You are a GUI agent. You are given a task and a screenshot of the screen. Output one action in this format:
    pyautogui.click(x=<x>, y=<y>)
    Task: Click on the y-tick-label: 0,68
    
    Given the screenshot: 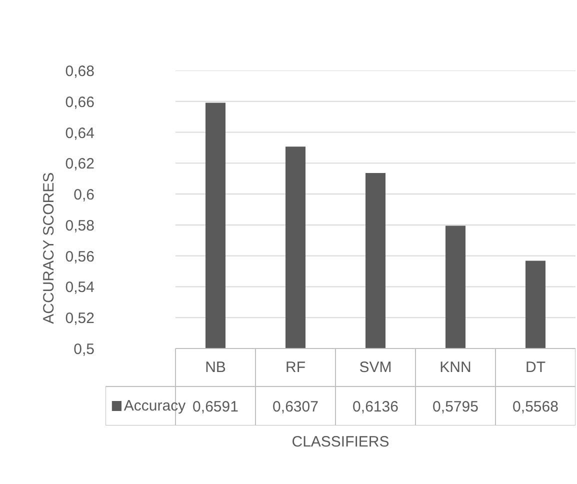 What is the action you would take?
    pyautogui.click(x=80, y=71)
    